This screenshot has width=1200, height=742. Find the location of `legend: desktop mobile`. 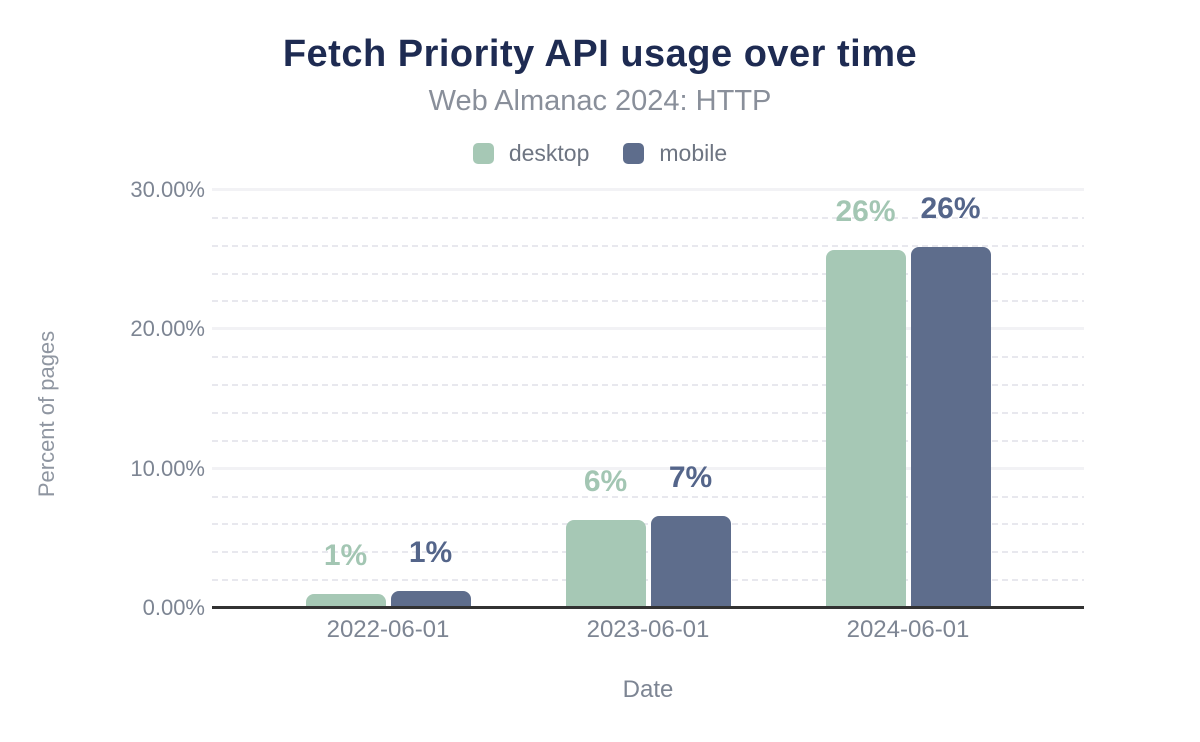

legend: desktop mobile is located at coordinates (600, 153).